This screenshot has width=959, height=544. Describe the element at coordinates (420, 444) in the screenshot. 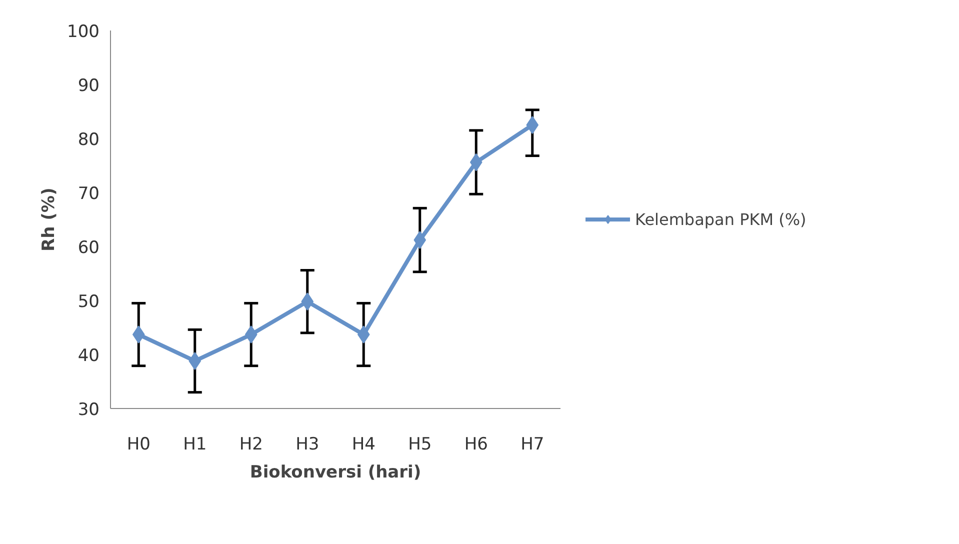

I see `x-tick-label: H5` at that location.